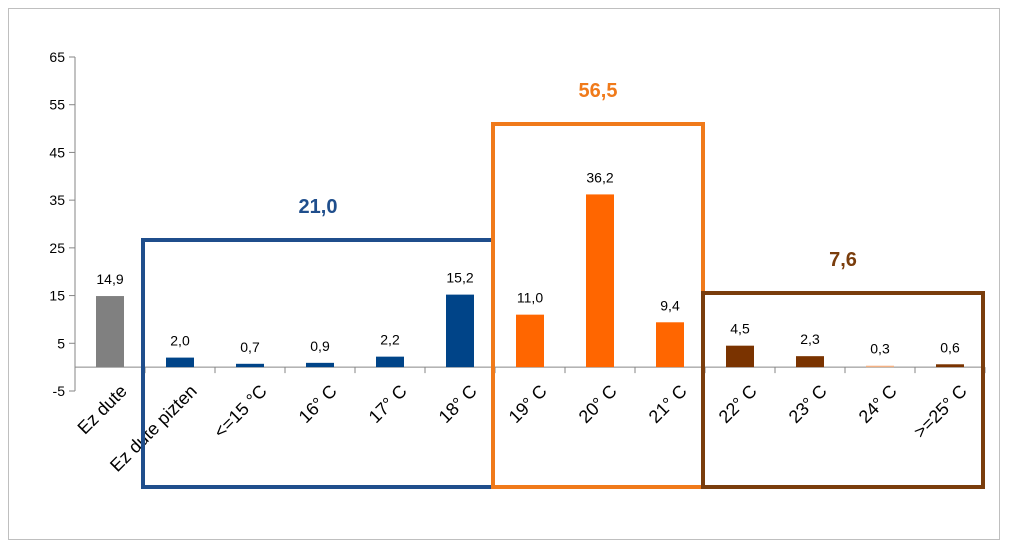 The width and height of the screenshot is (1009, 548). Describe the element at coordinates (57, 57) in the screenshot. I see `y-tick-label: 65` at that location.